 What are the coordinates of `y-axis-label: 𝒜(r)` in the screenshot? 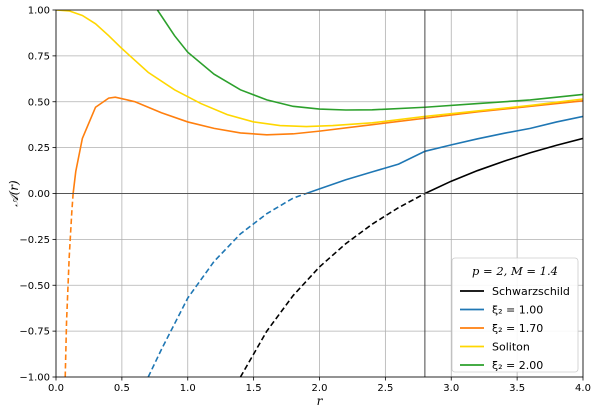 It's located at (14, 193).